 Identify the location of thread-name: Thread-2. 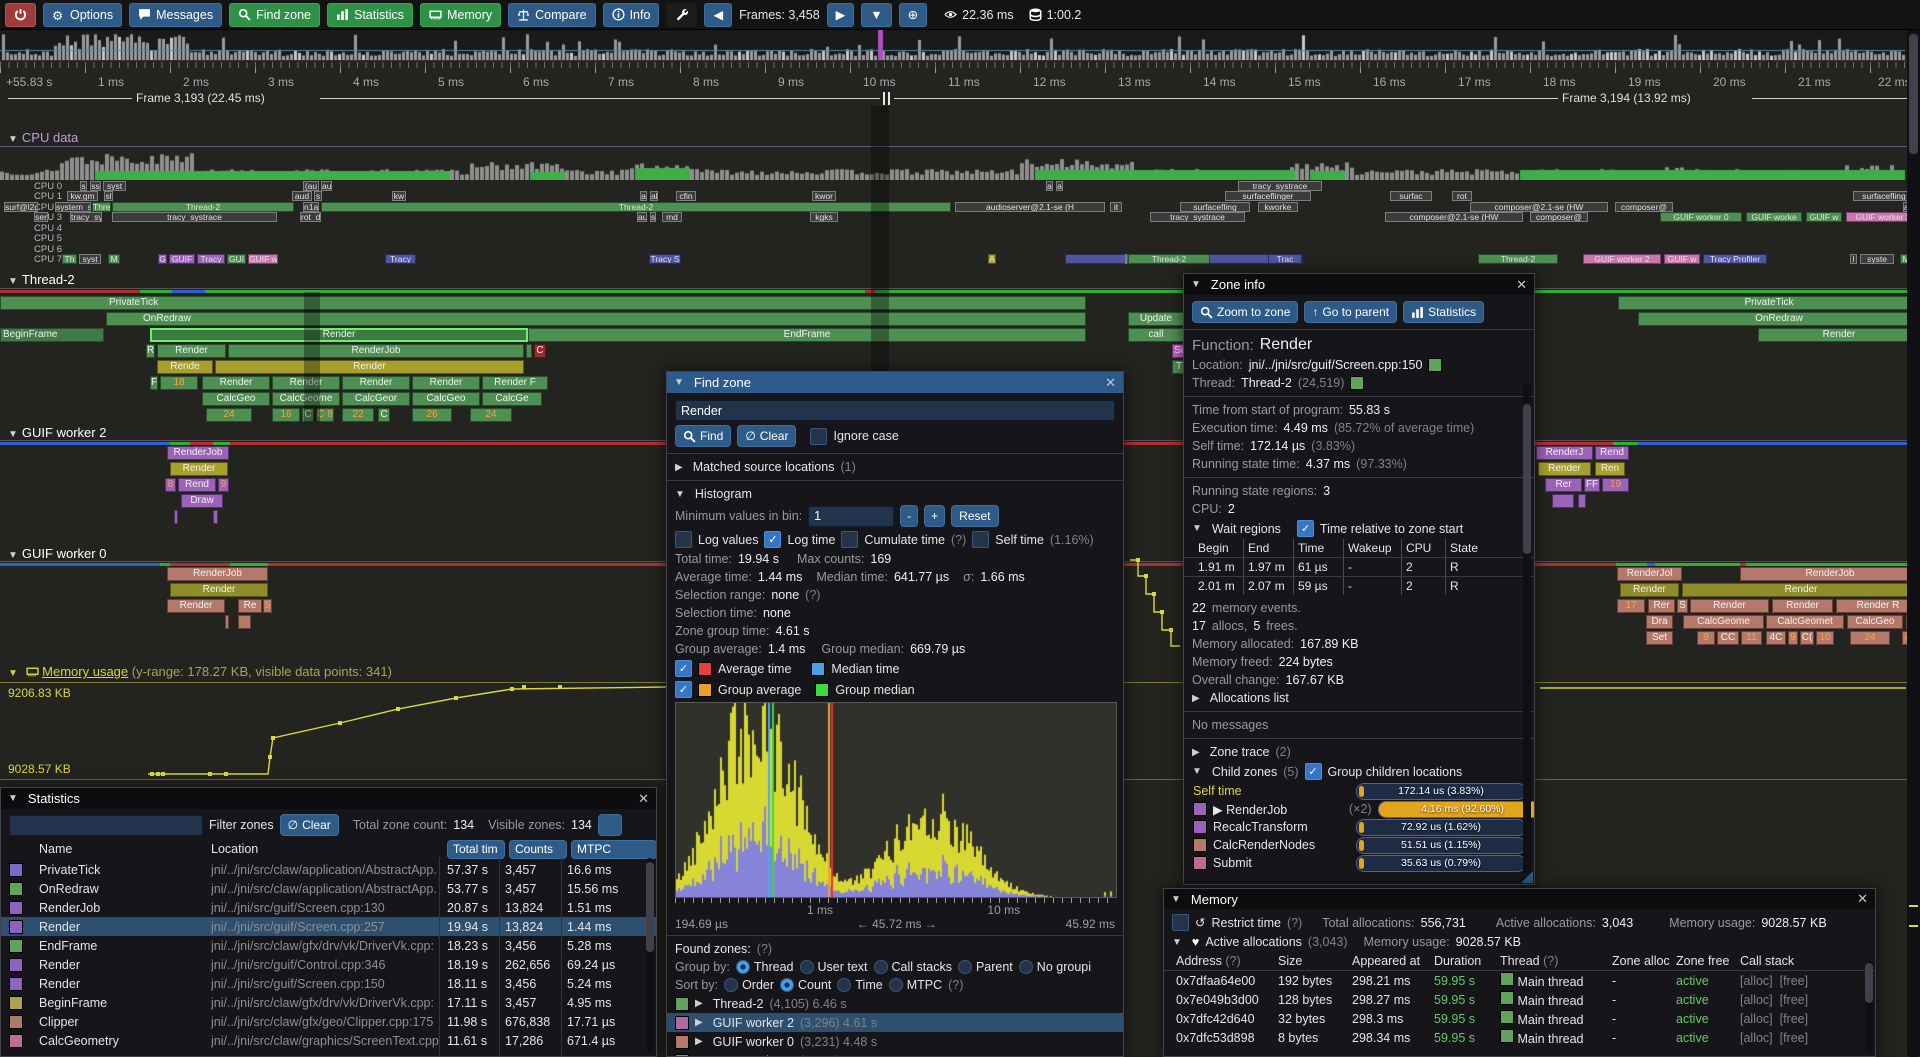
(1266, 383).